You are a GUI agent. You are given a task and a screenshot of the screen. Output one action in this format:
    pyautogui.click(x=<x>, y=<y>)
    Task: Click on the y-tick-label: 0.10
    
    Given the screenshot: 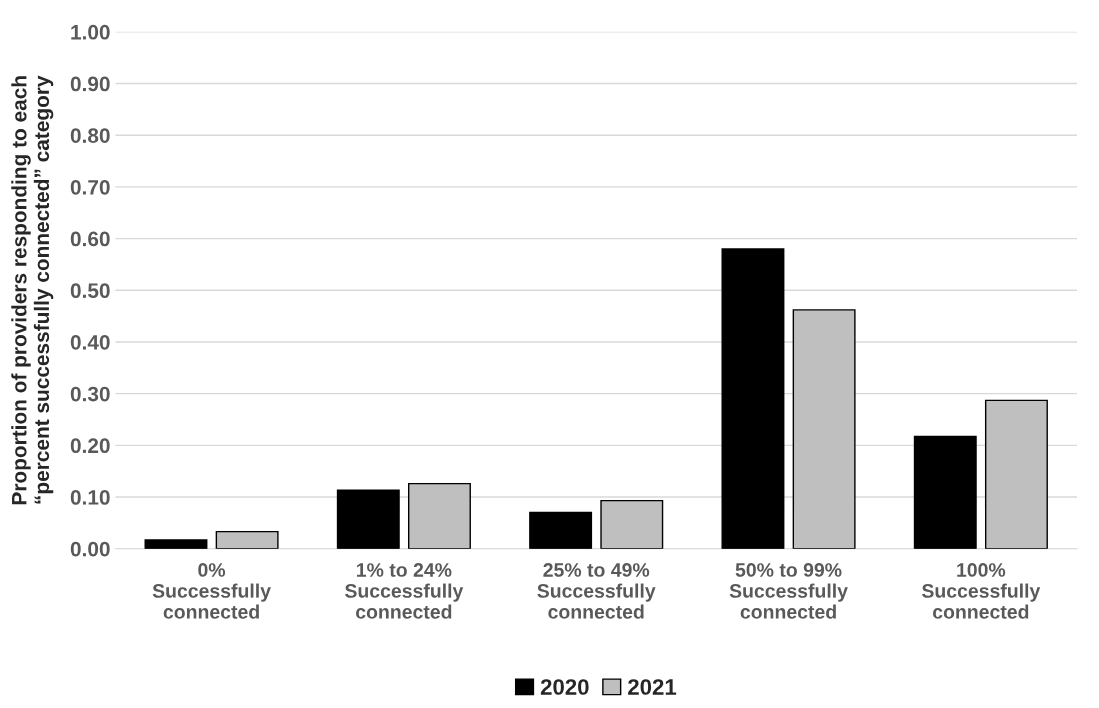 What is the action you would take?
    pyautogui.click(x=90, y=497)
    